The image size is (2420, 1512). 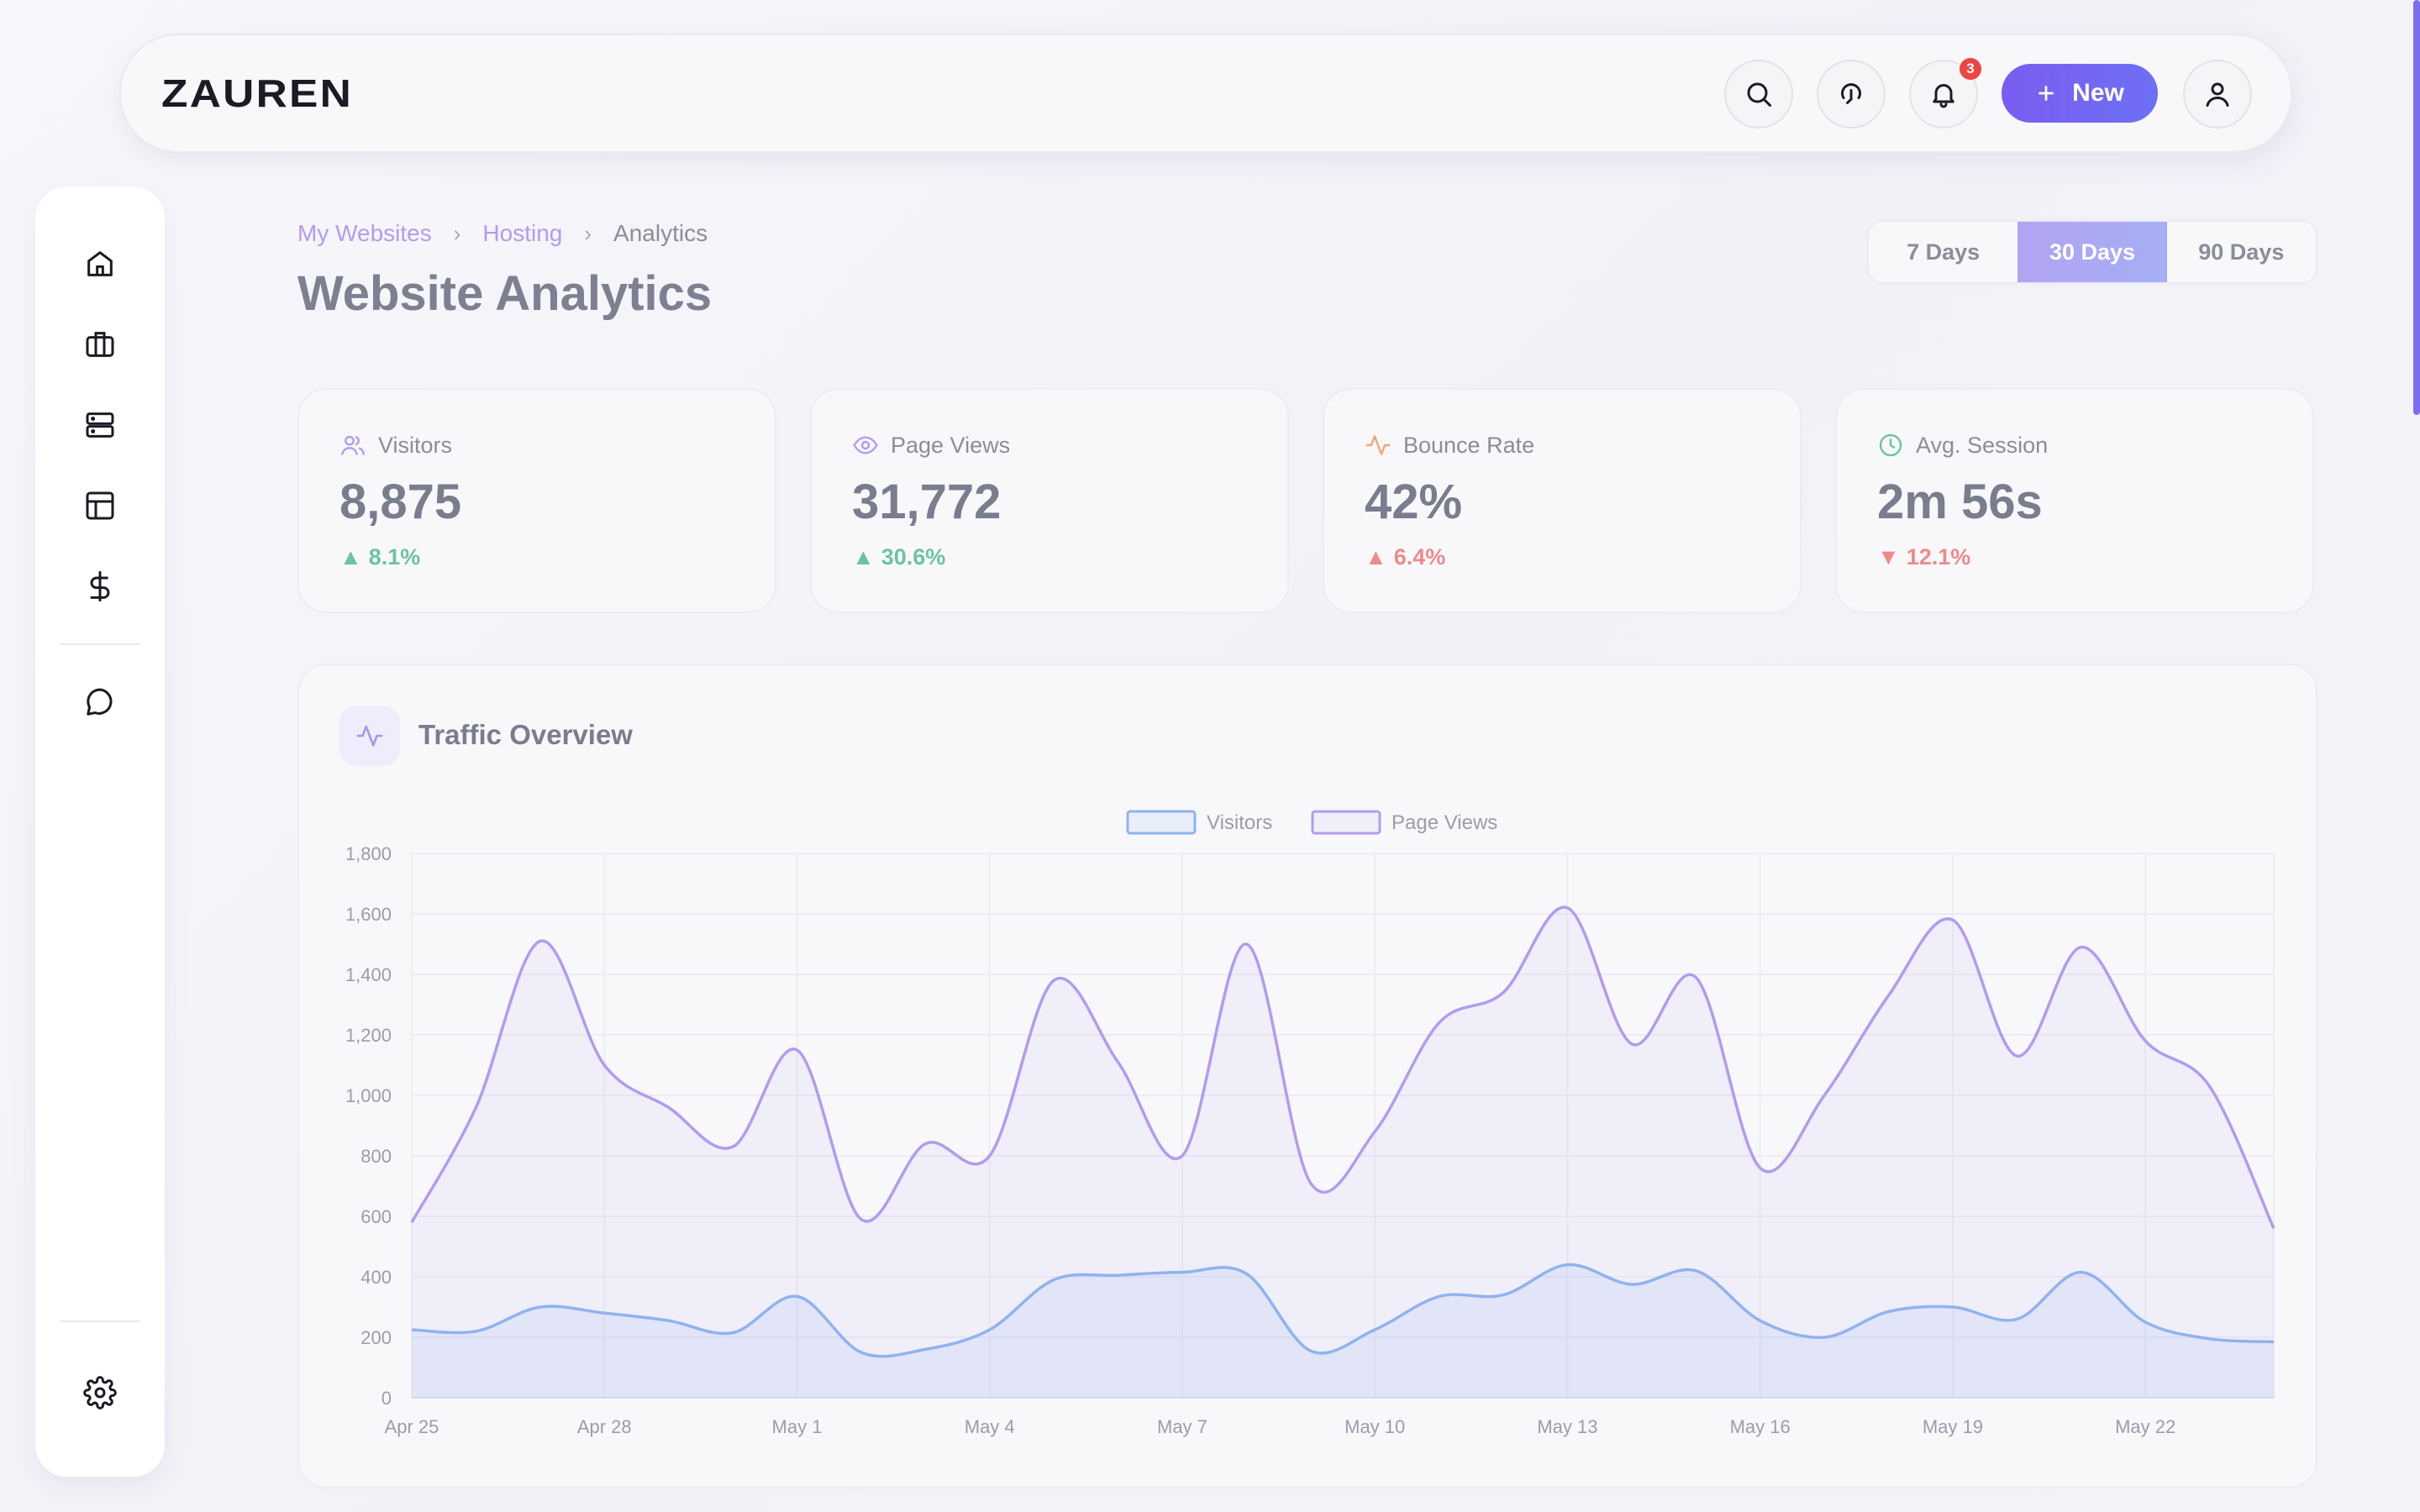 I want to click on y-tick-label: 1,200, so click(x=368, y=1035).